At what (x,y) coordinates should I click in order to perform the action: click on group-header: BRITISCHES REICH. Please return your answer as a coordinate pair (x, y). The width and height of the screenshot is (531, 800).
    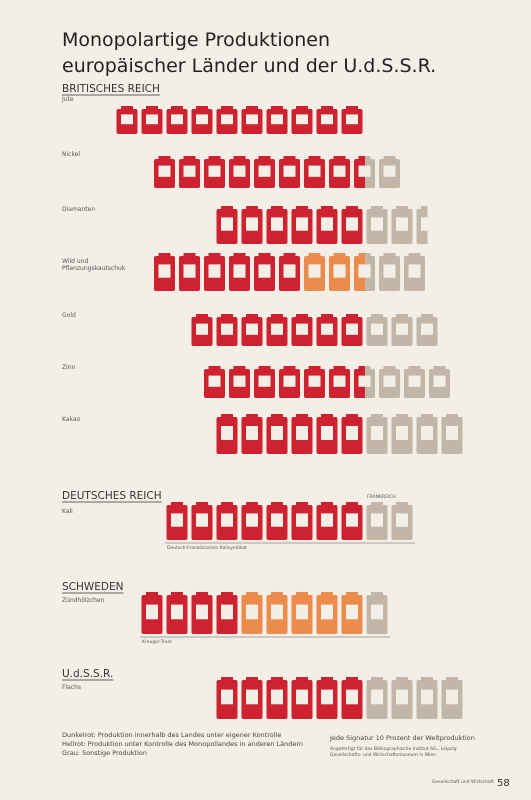
    Looking at the image, I should click on (111, 89).